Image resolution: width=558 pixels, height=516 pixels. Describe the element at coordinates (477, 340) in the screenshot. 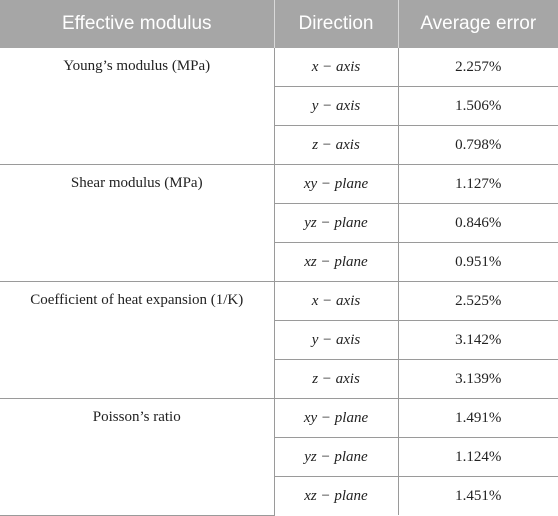

I see `error-cell: 3.142%` at that location.